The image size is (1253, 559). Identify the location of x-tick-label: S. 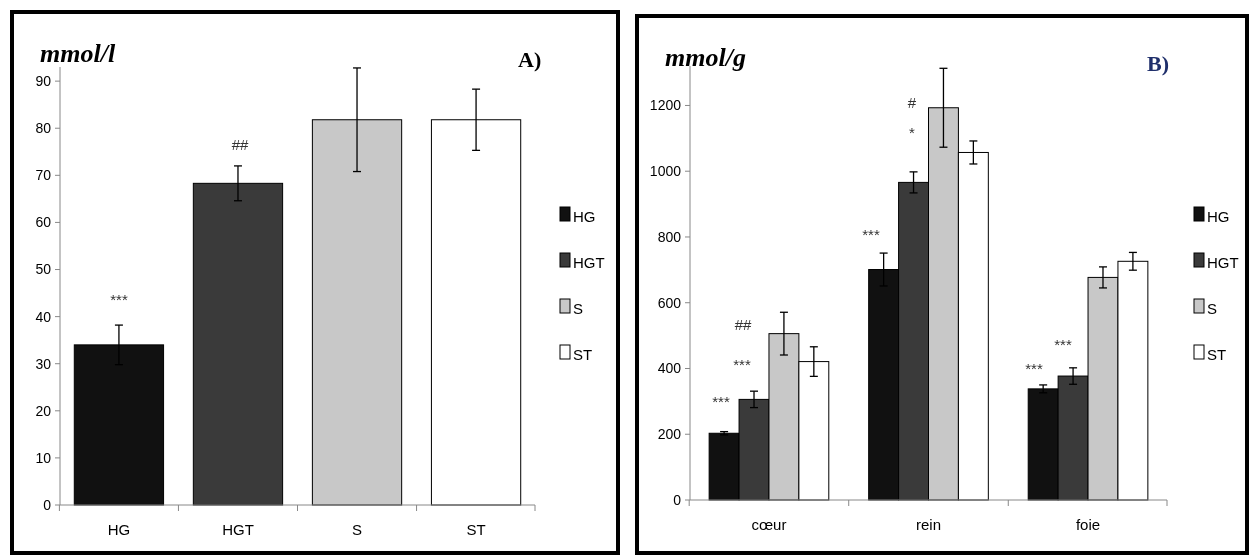
(357, 529).